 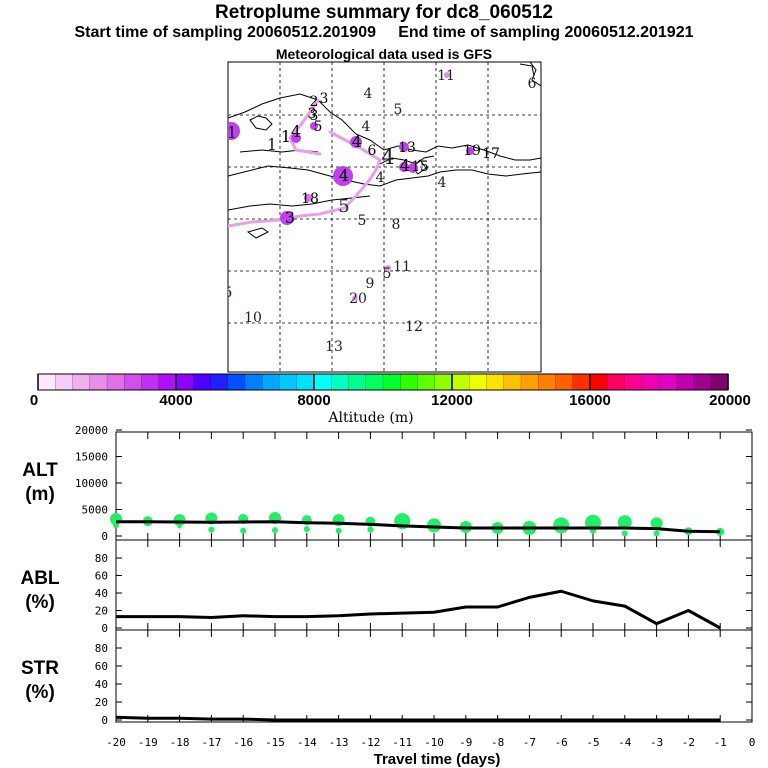 What do you see at coordinates (688, 742) in the screenshot?
I see `x-tick-label: -2` at bounding box center [688, 742].